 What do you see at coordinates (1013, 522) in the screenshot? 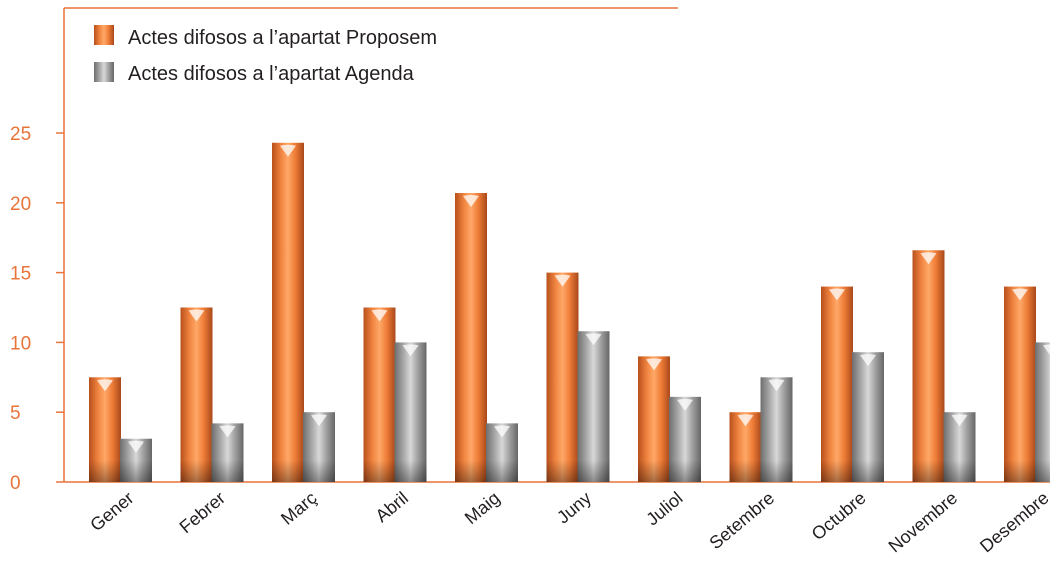
I see `x-category-label: Desembre` at bounding box center [1013, 522].